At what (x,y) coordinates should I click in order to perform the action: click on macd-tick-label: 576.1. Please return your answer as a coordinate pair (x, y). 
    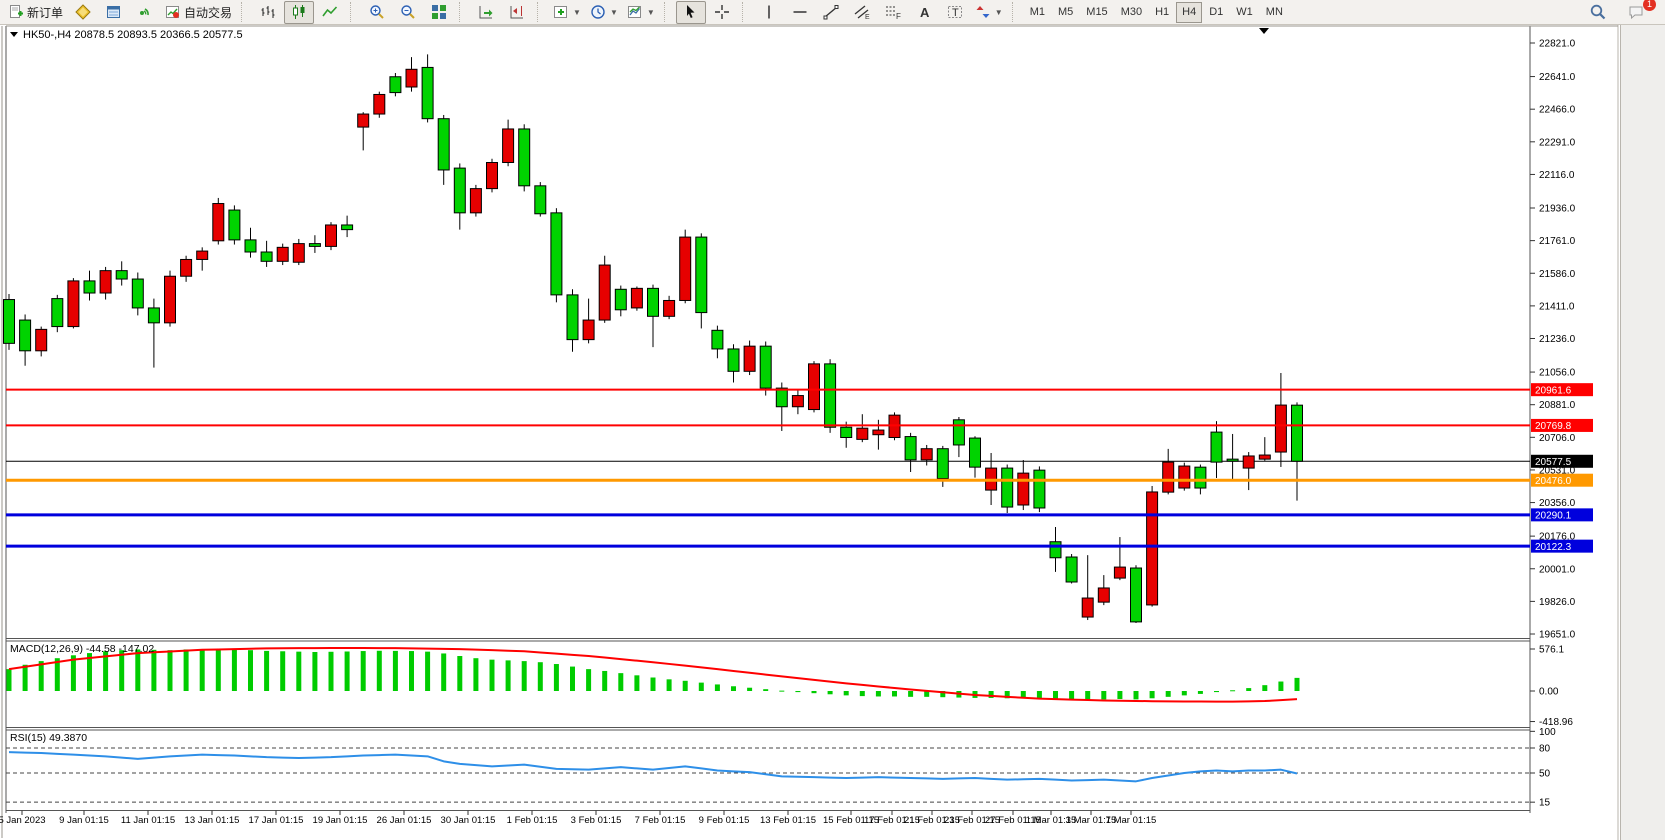
    Looking at the image, I should click on (1551, 650).